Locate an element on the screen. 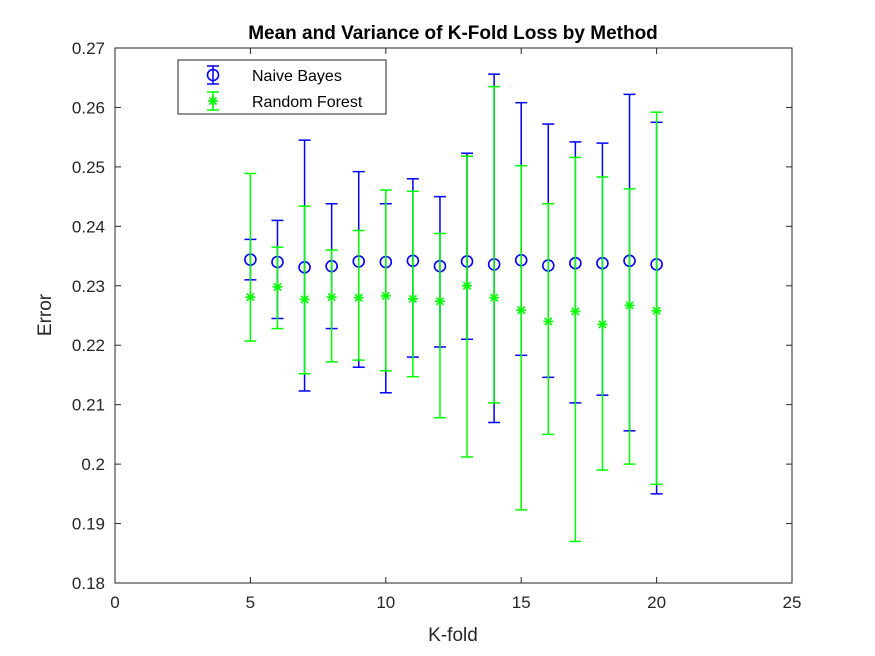 The height and width of the screenshot is (656, 875). y-tick-label: 0.23 is located at coordinates (88, 286).